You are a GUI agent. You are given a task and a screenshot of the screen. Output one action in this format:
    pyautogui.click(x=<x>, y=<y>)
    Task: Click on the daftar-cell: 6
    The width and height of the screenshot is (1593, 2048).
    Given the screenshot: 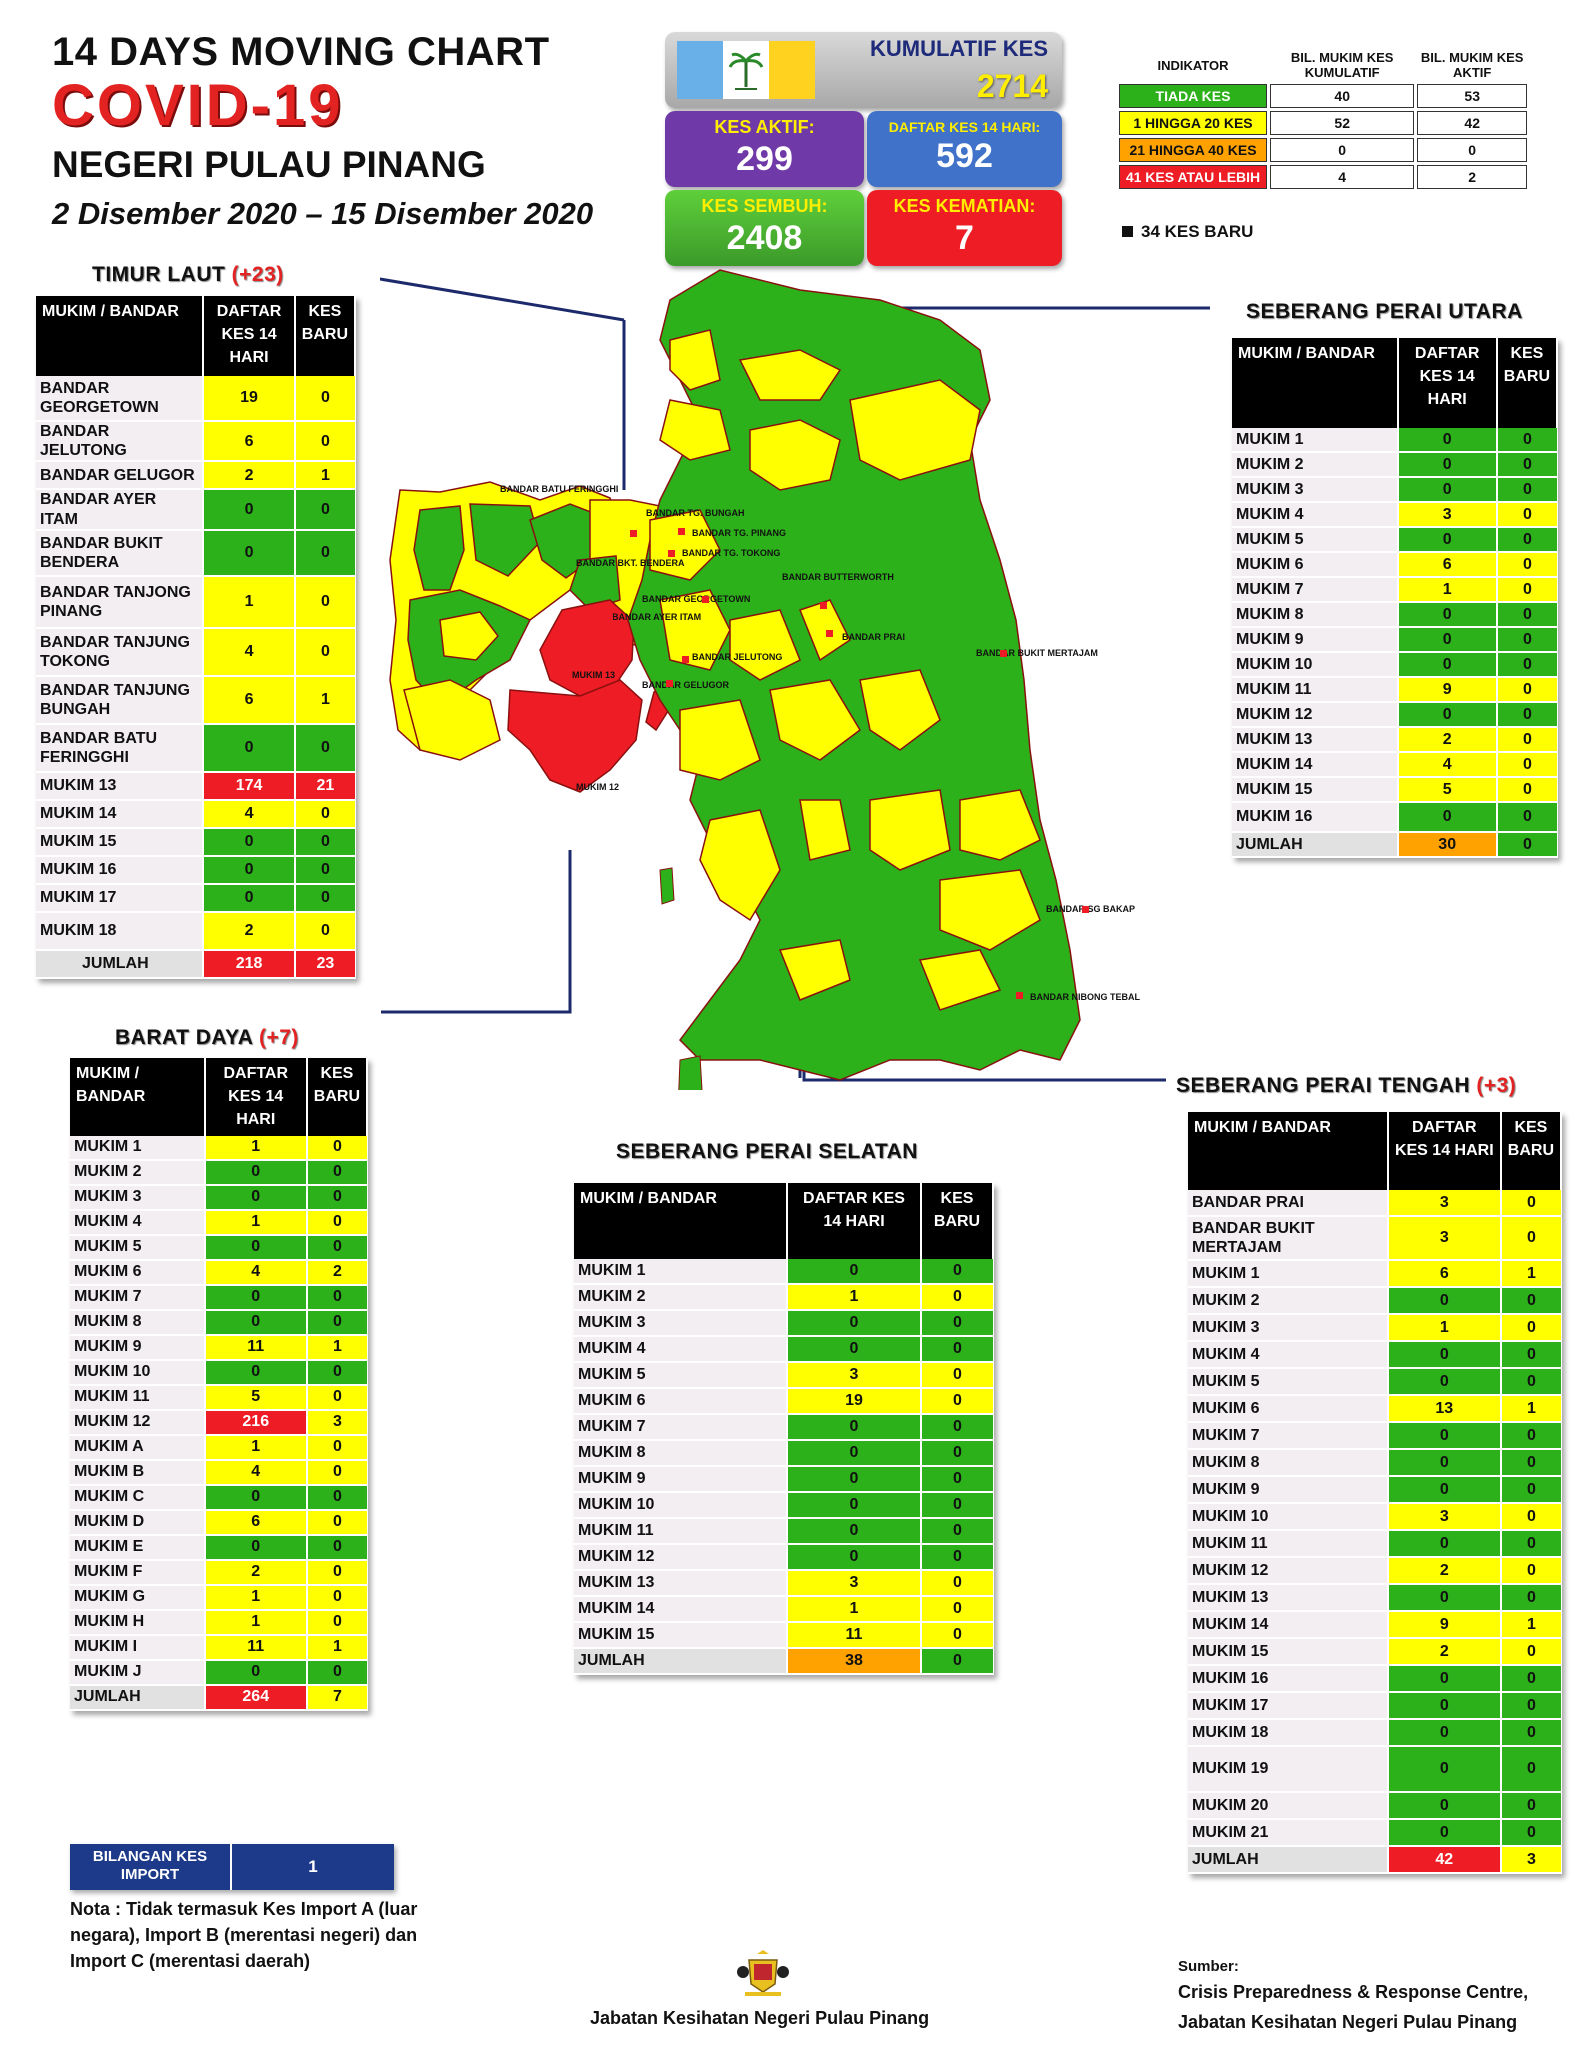 What is the action you would take?
    pyautogui.click(x=1446, y=565)
    